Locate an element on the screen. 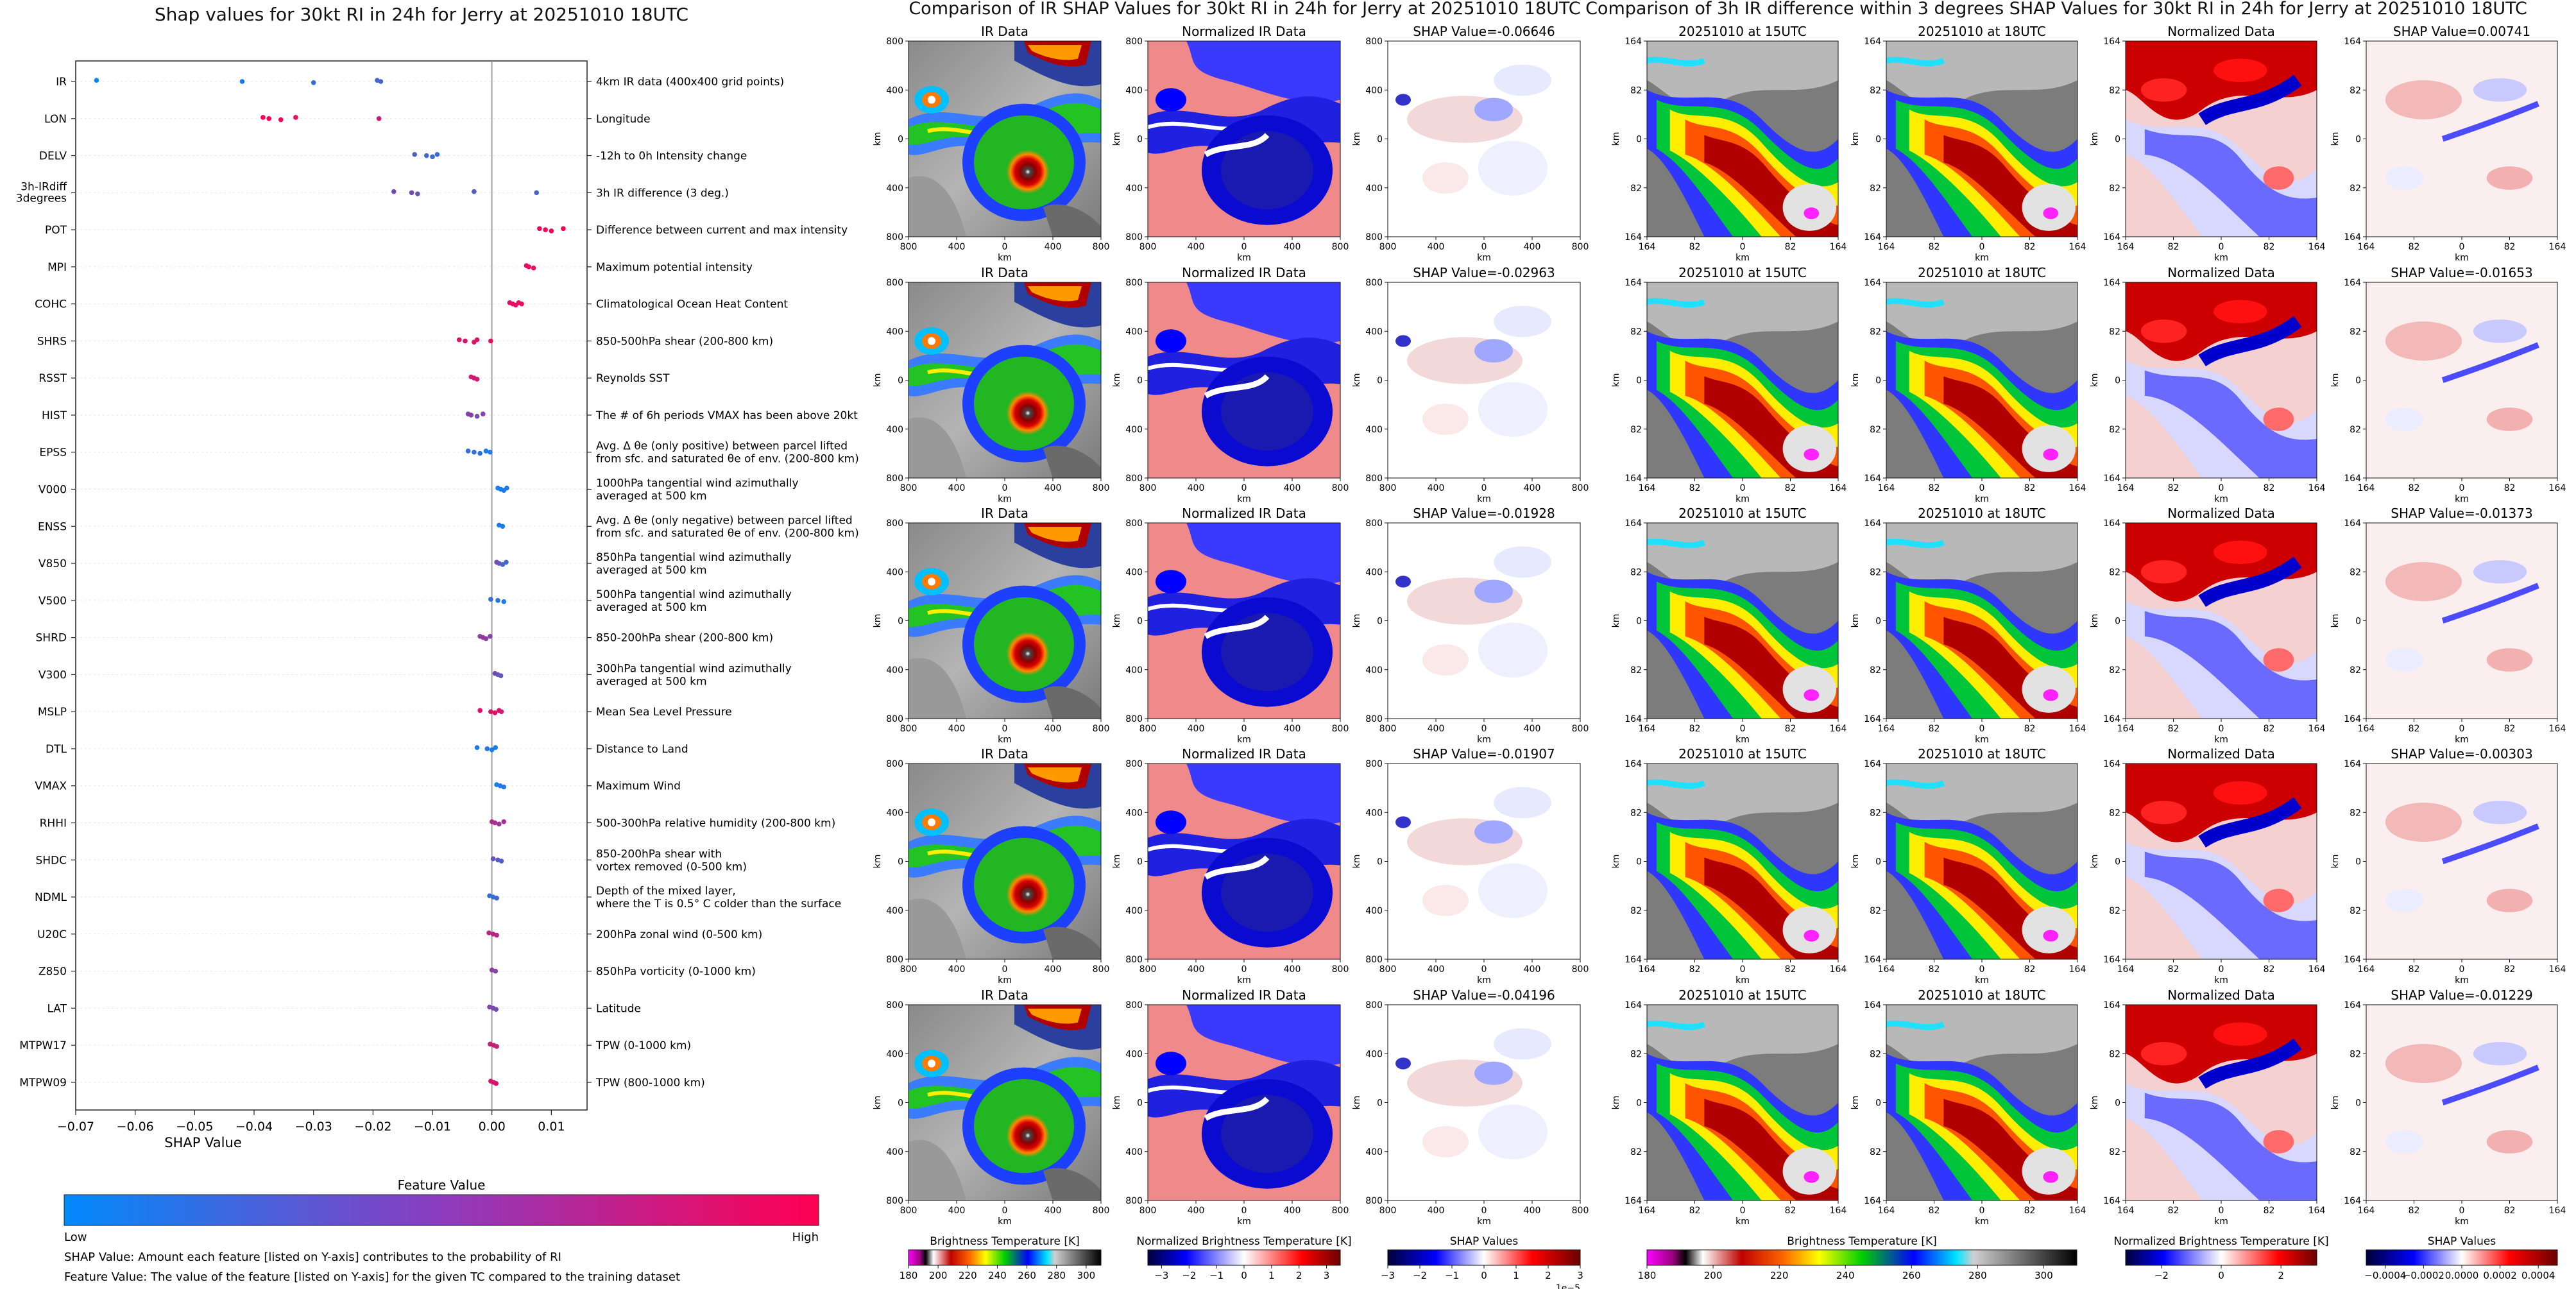 Image resolution: width=2576 pixels, height=1289 pixels. panel-title: Normalized Data is located at coordinates (2221, 754).